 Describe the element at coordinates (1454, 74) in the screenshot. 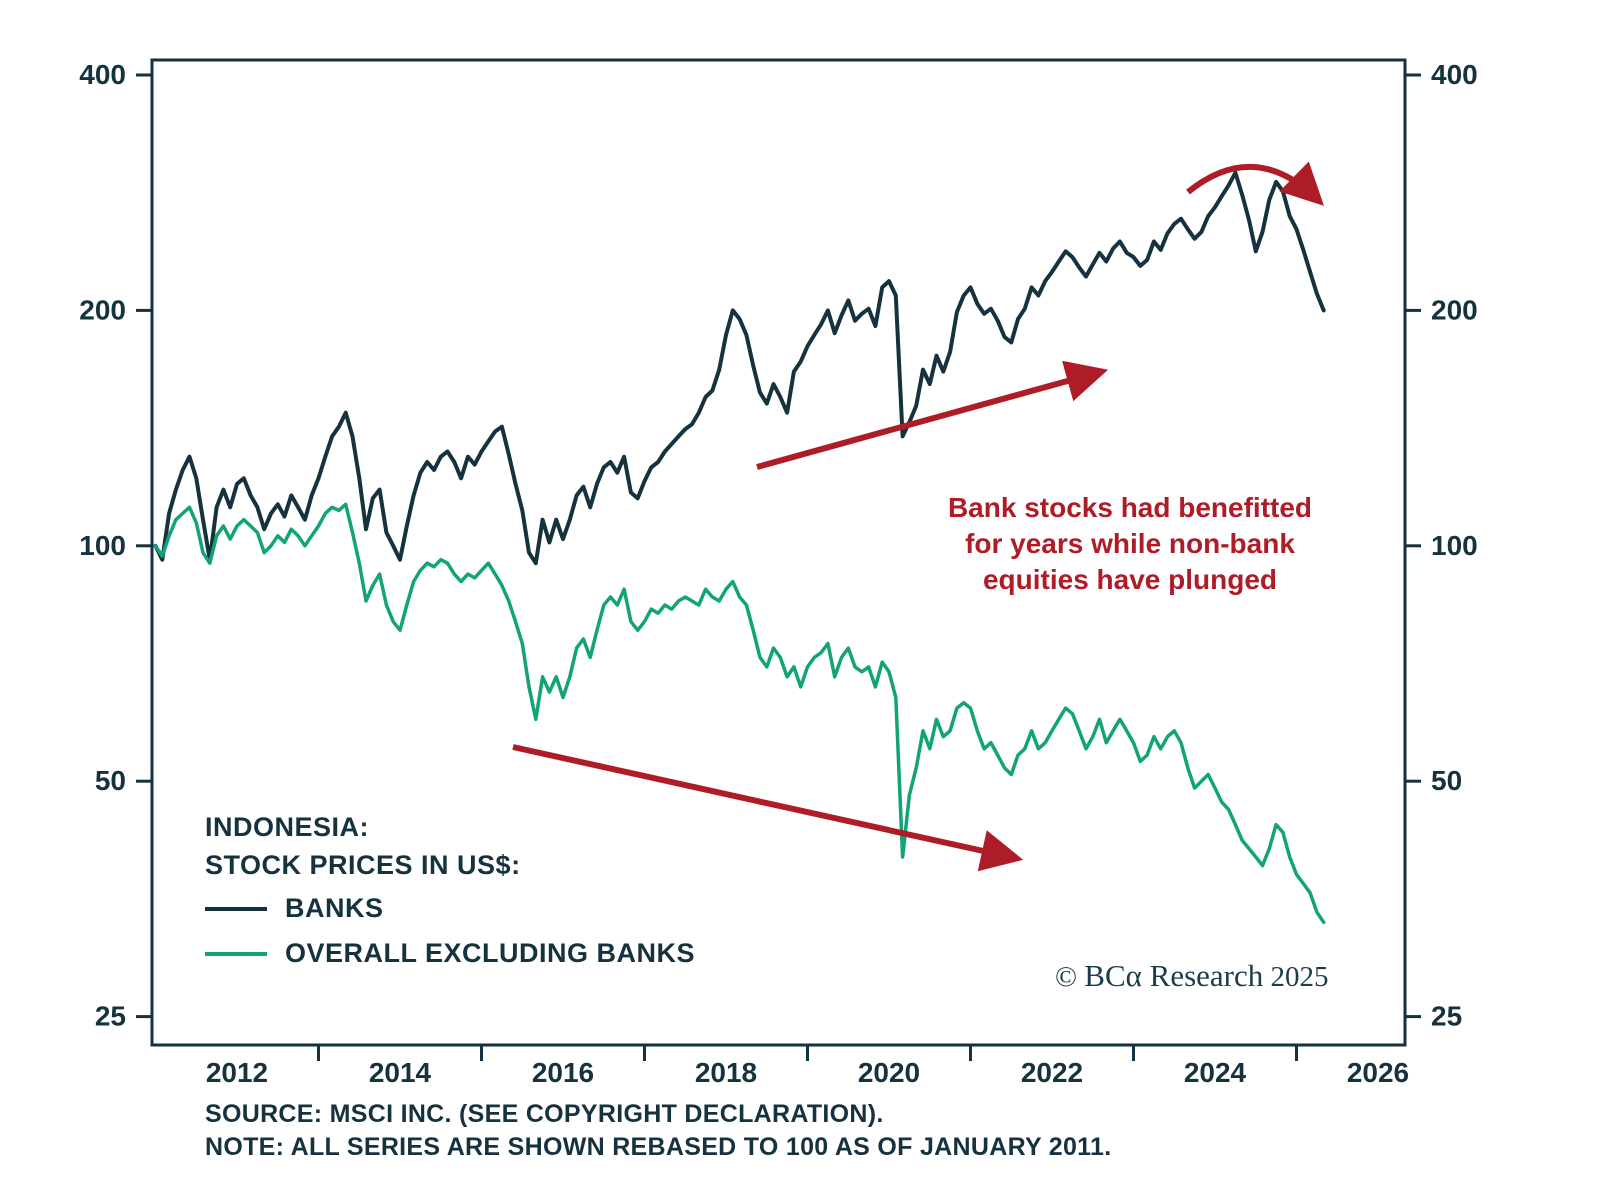

I see `y-axis-label-right: 400` at that location.